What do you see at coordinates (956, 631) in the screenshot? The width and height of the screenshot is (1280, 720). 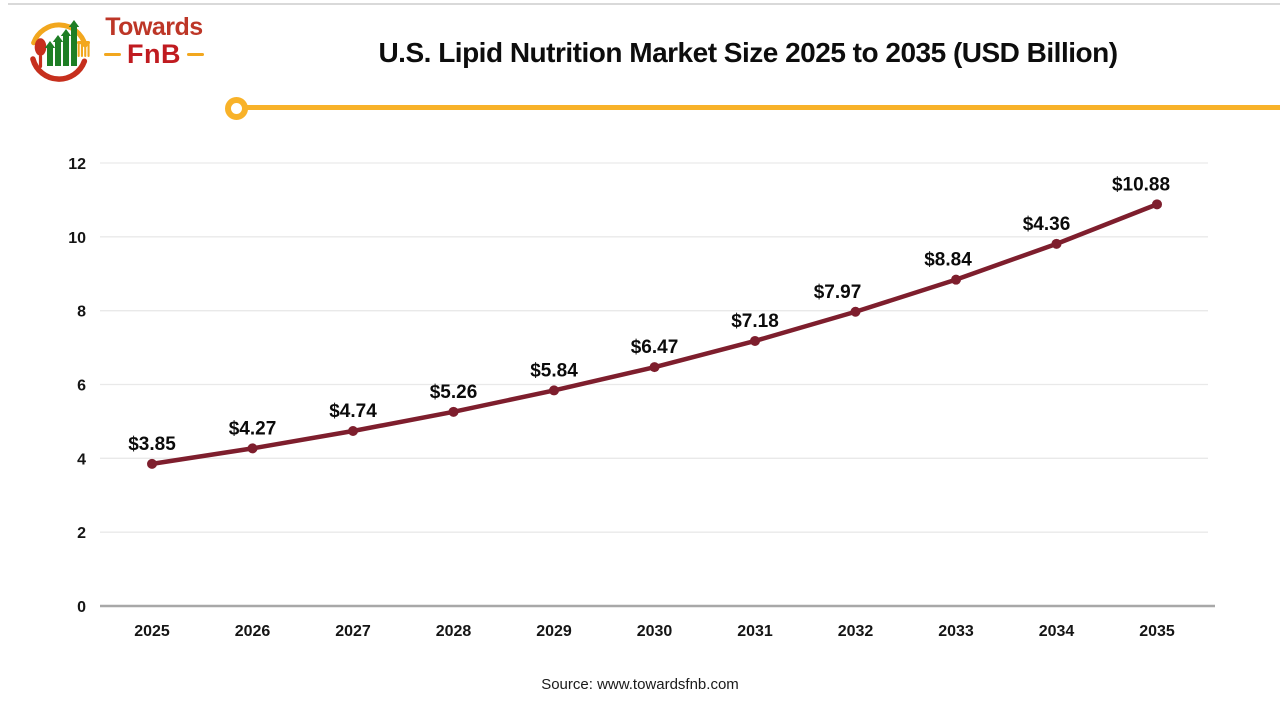 I see `x-tick-label: 2033` at bounding box center [956, 631].